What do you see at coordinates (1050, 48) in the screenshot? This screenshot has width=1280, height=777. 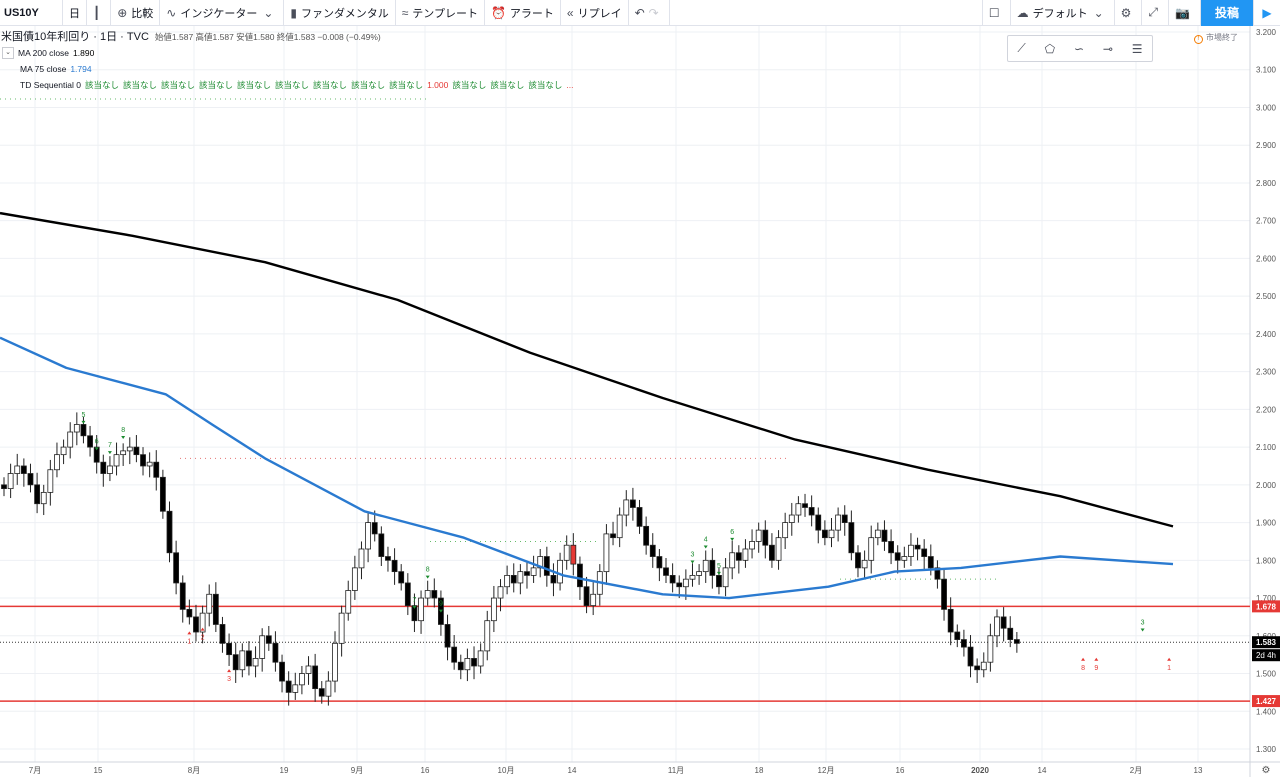 I see `shape-tool-icon: ⬠` at bounding box center [1050, 48].